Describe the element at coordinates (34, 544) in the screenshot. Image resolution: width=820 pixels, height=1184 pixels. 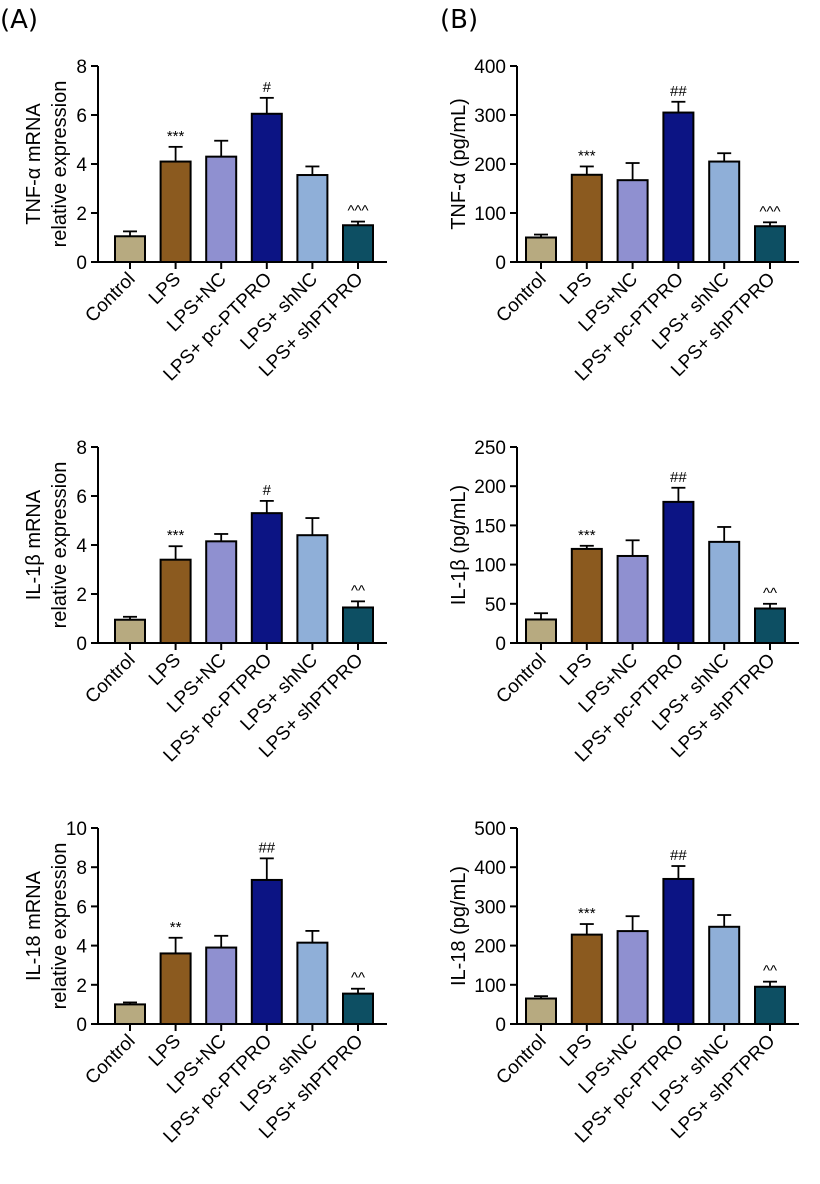
I see `y-axis-label: IL-1β mRNA` at that location.